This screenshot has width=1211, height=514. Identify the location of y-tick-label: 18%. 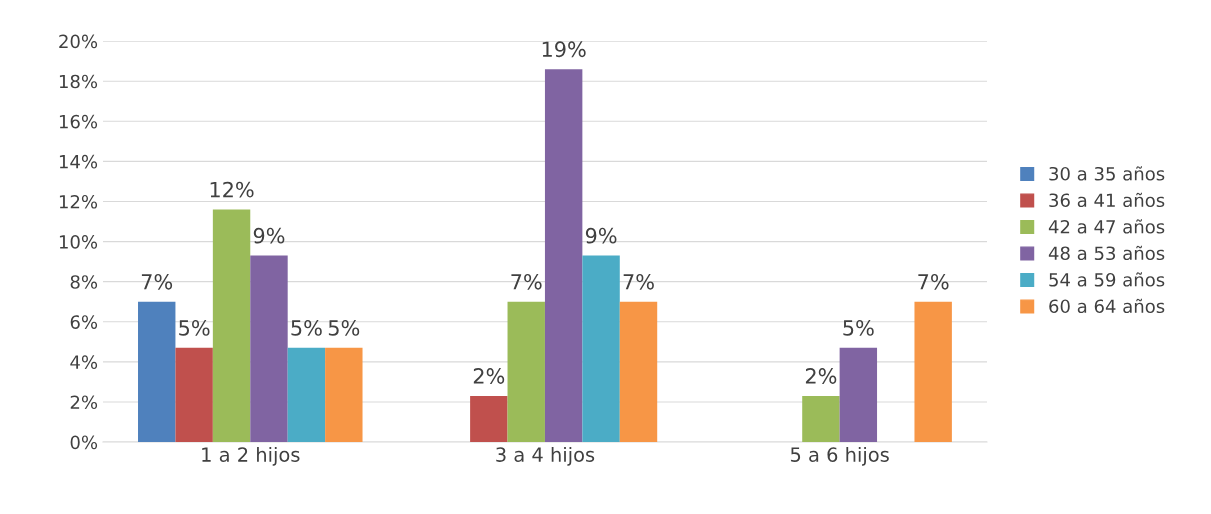
(78, 81).